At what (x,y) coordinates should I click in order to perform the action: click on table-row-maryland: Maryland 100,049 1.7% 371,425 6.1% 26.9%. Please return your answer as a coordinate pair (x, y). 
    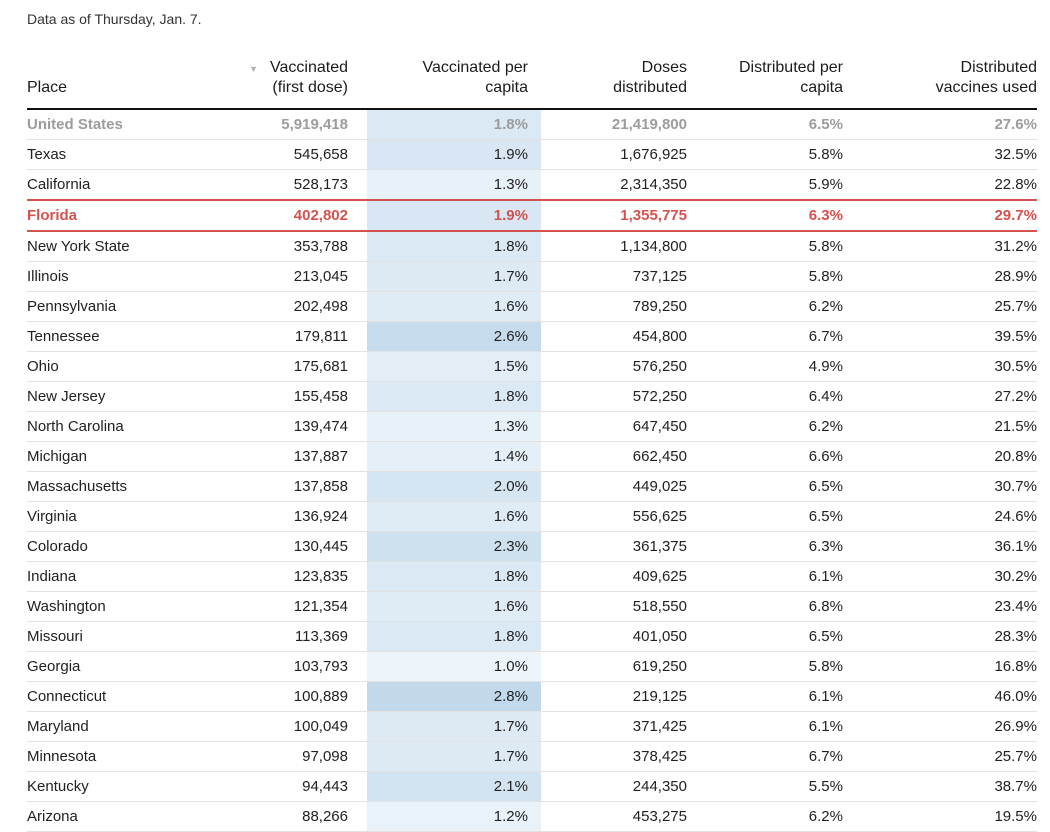
    Looking at the image, I should click on (532, 726).